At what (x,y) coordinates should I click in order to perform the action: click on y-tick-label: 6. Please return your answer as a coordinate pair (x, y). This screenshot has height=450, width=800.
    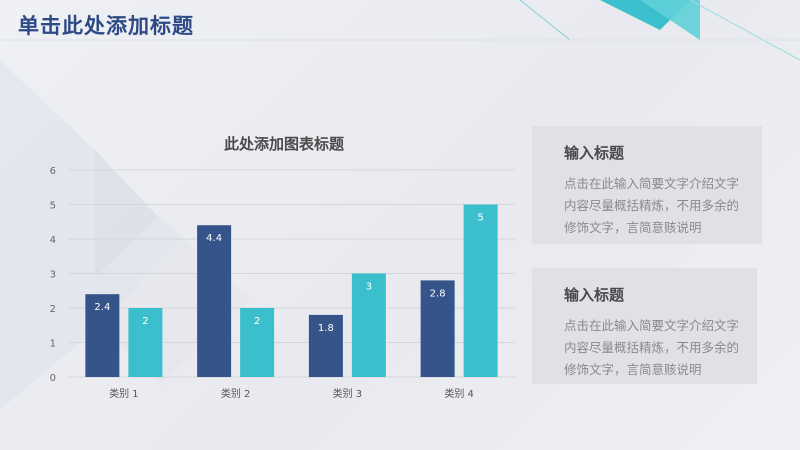
    Looking at the image, I should click on (53, 171).